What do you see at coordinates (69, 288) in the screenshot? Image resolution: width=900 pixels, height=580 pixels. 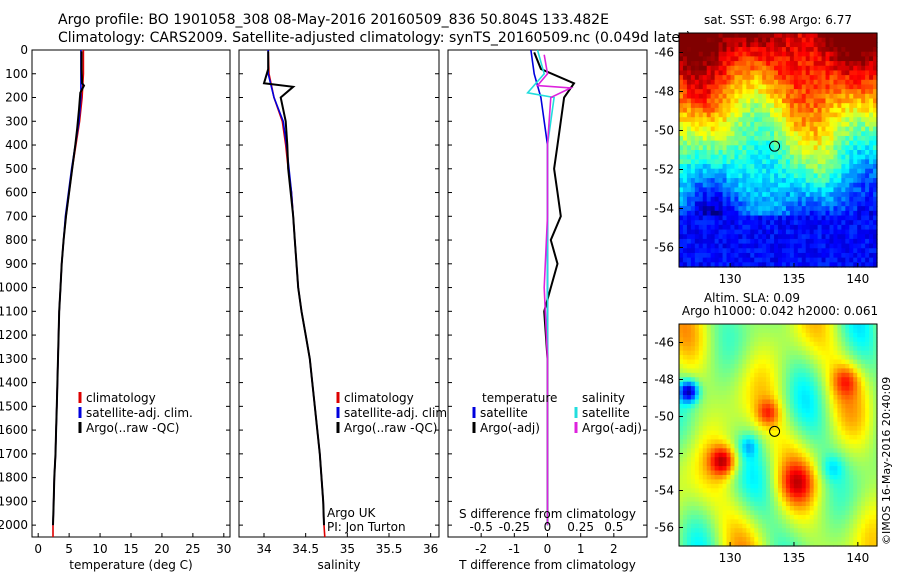 I see `series-line` at bounding box center [69, 288].